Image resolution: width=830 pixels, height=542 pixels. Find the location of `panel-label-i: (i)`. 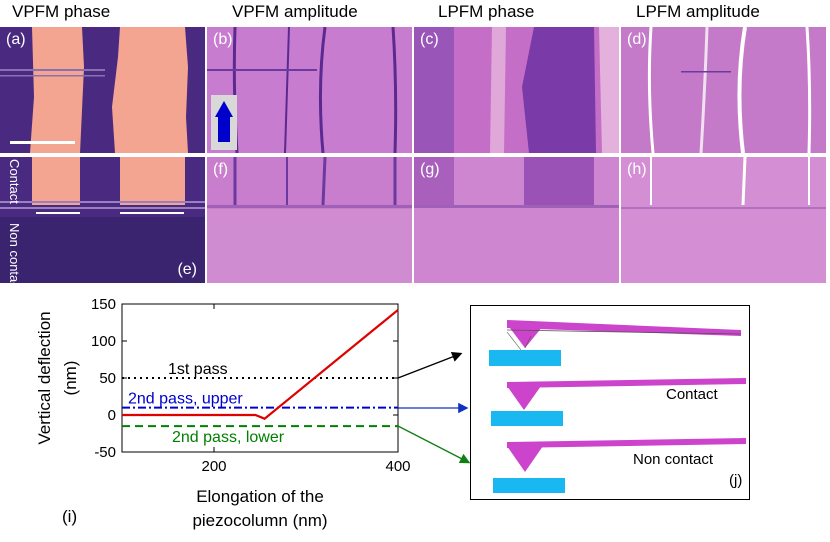

panel-label-i: (i) is located at coordinates (69, 516).